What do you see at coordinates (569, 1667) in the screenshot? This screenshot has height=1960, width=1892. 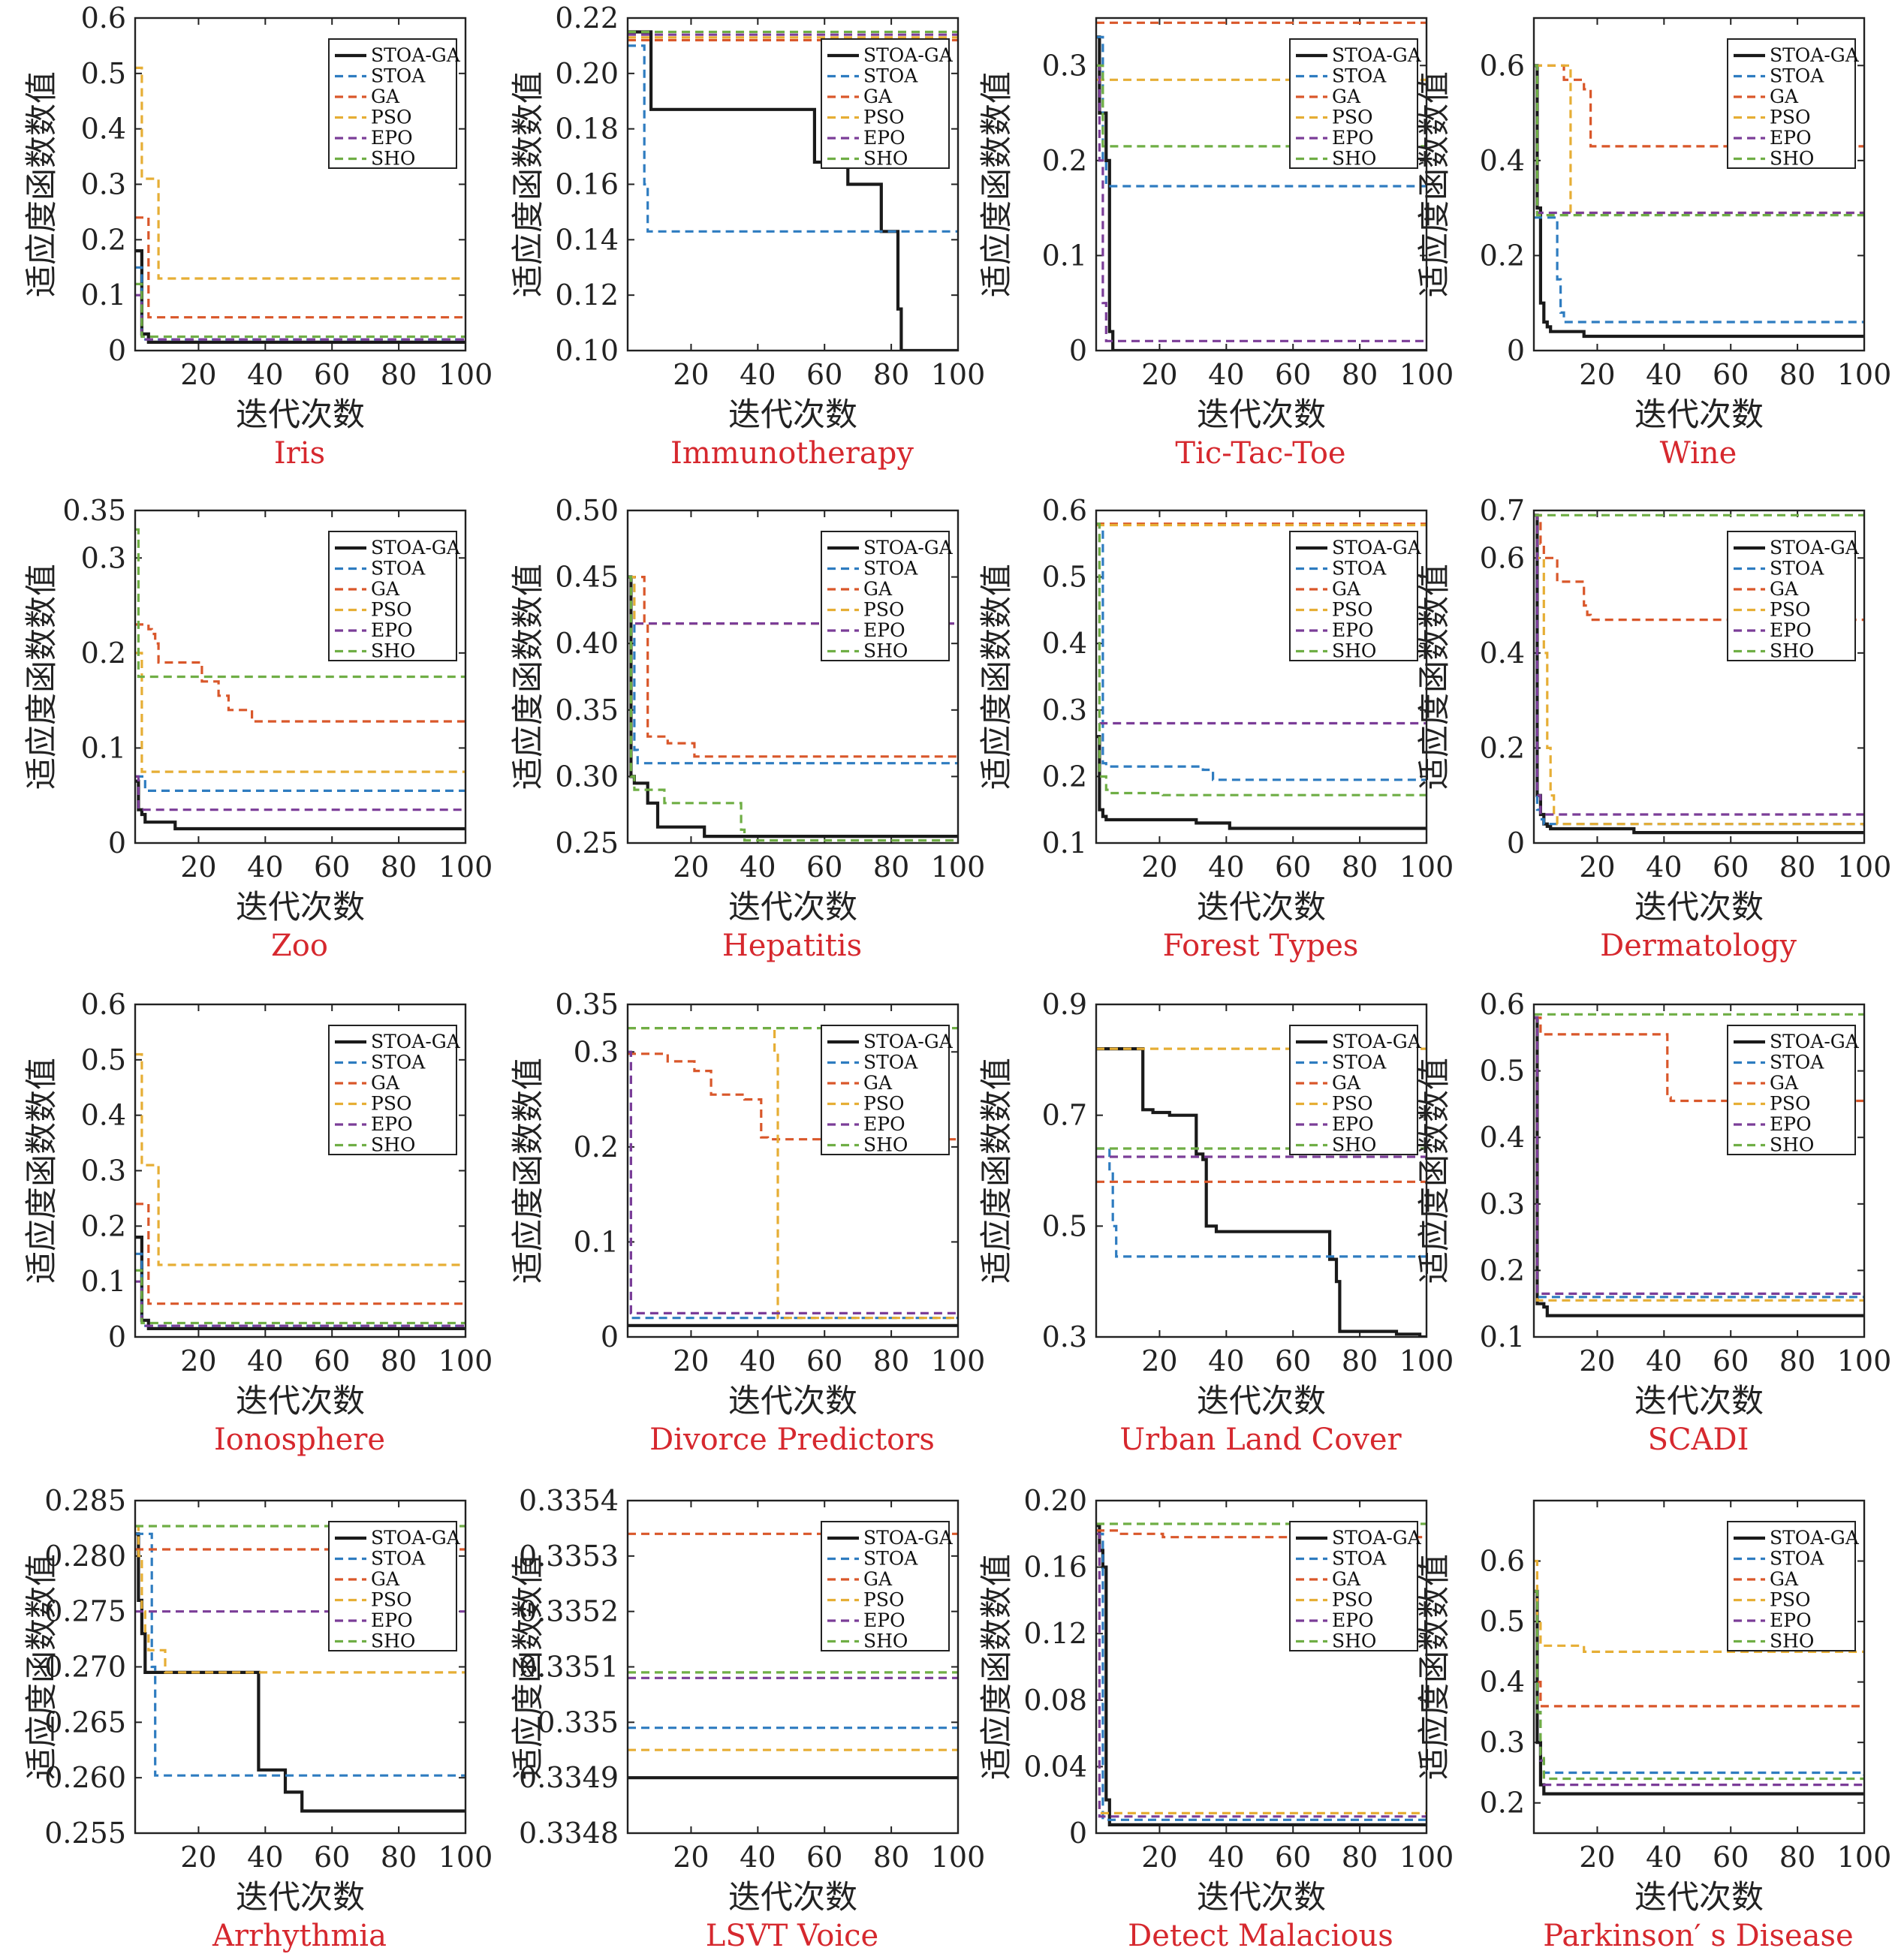 I see `y-tick-label: 0.3351` at bounding box center [569, 1667].